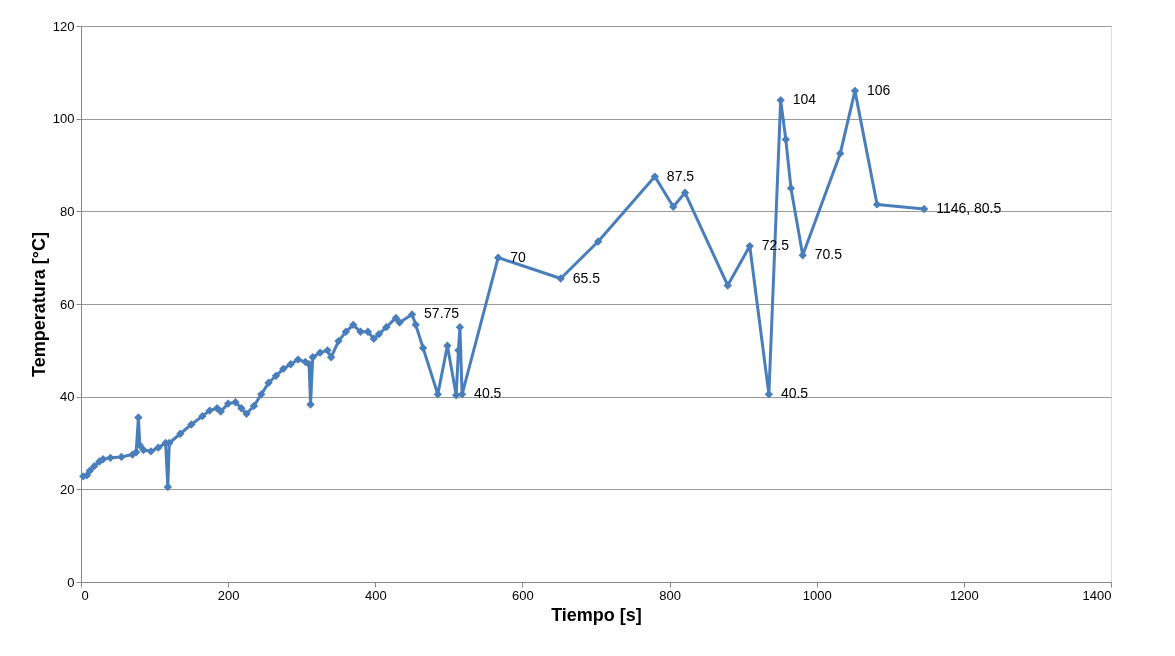 This screenshot has height=656, width=1175. Describe the element at coordinates (38, 304) in the screenshot. I see `y-axis-title: Temperatura [°C]` at that location.